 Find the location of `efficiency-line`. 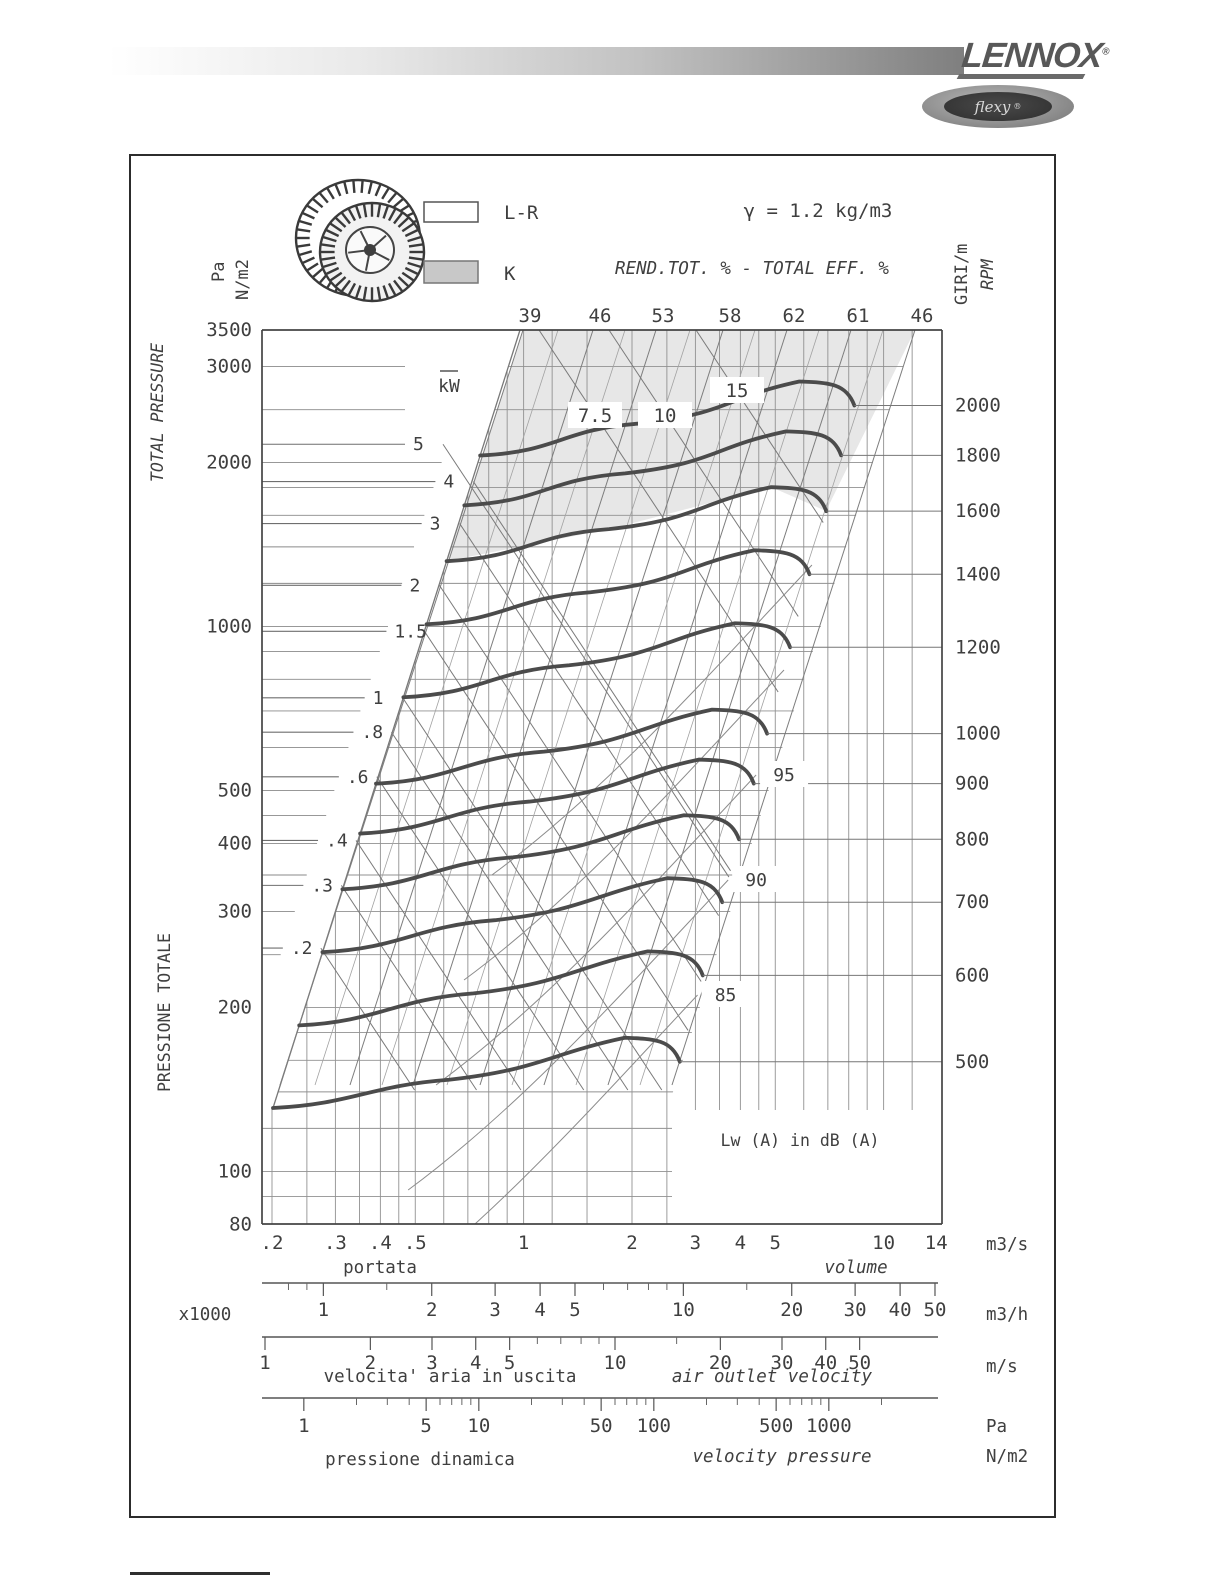

efficiency-line is located at coordinates (534, 707).